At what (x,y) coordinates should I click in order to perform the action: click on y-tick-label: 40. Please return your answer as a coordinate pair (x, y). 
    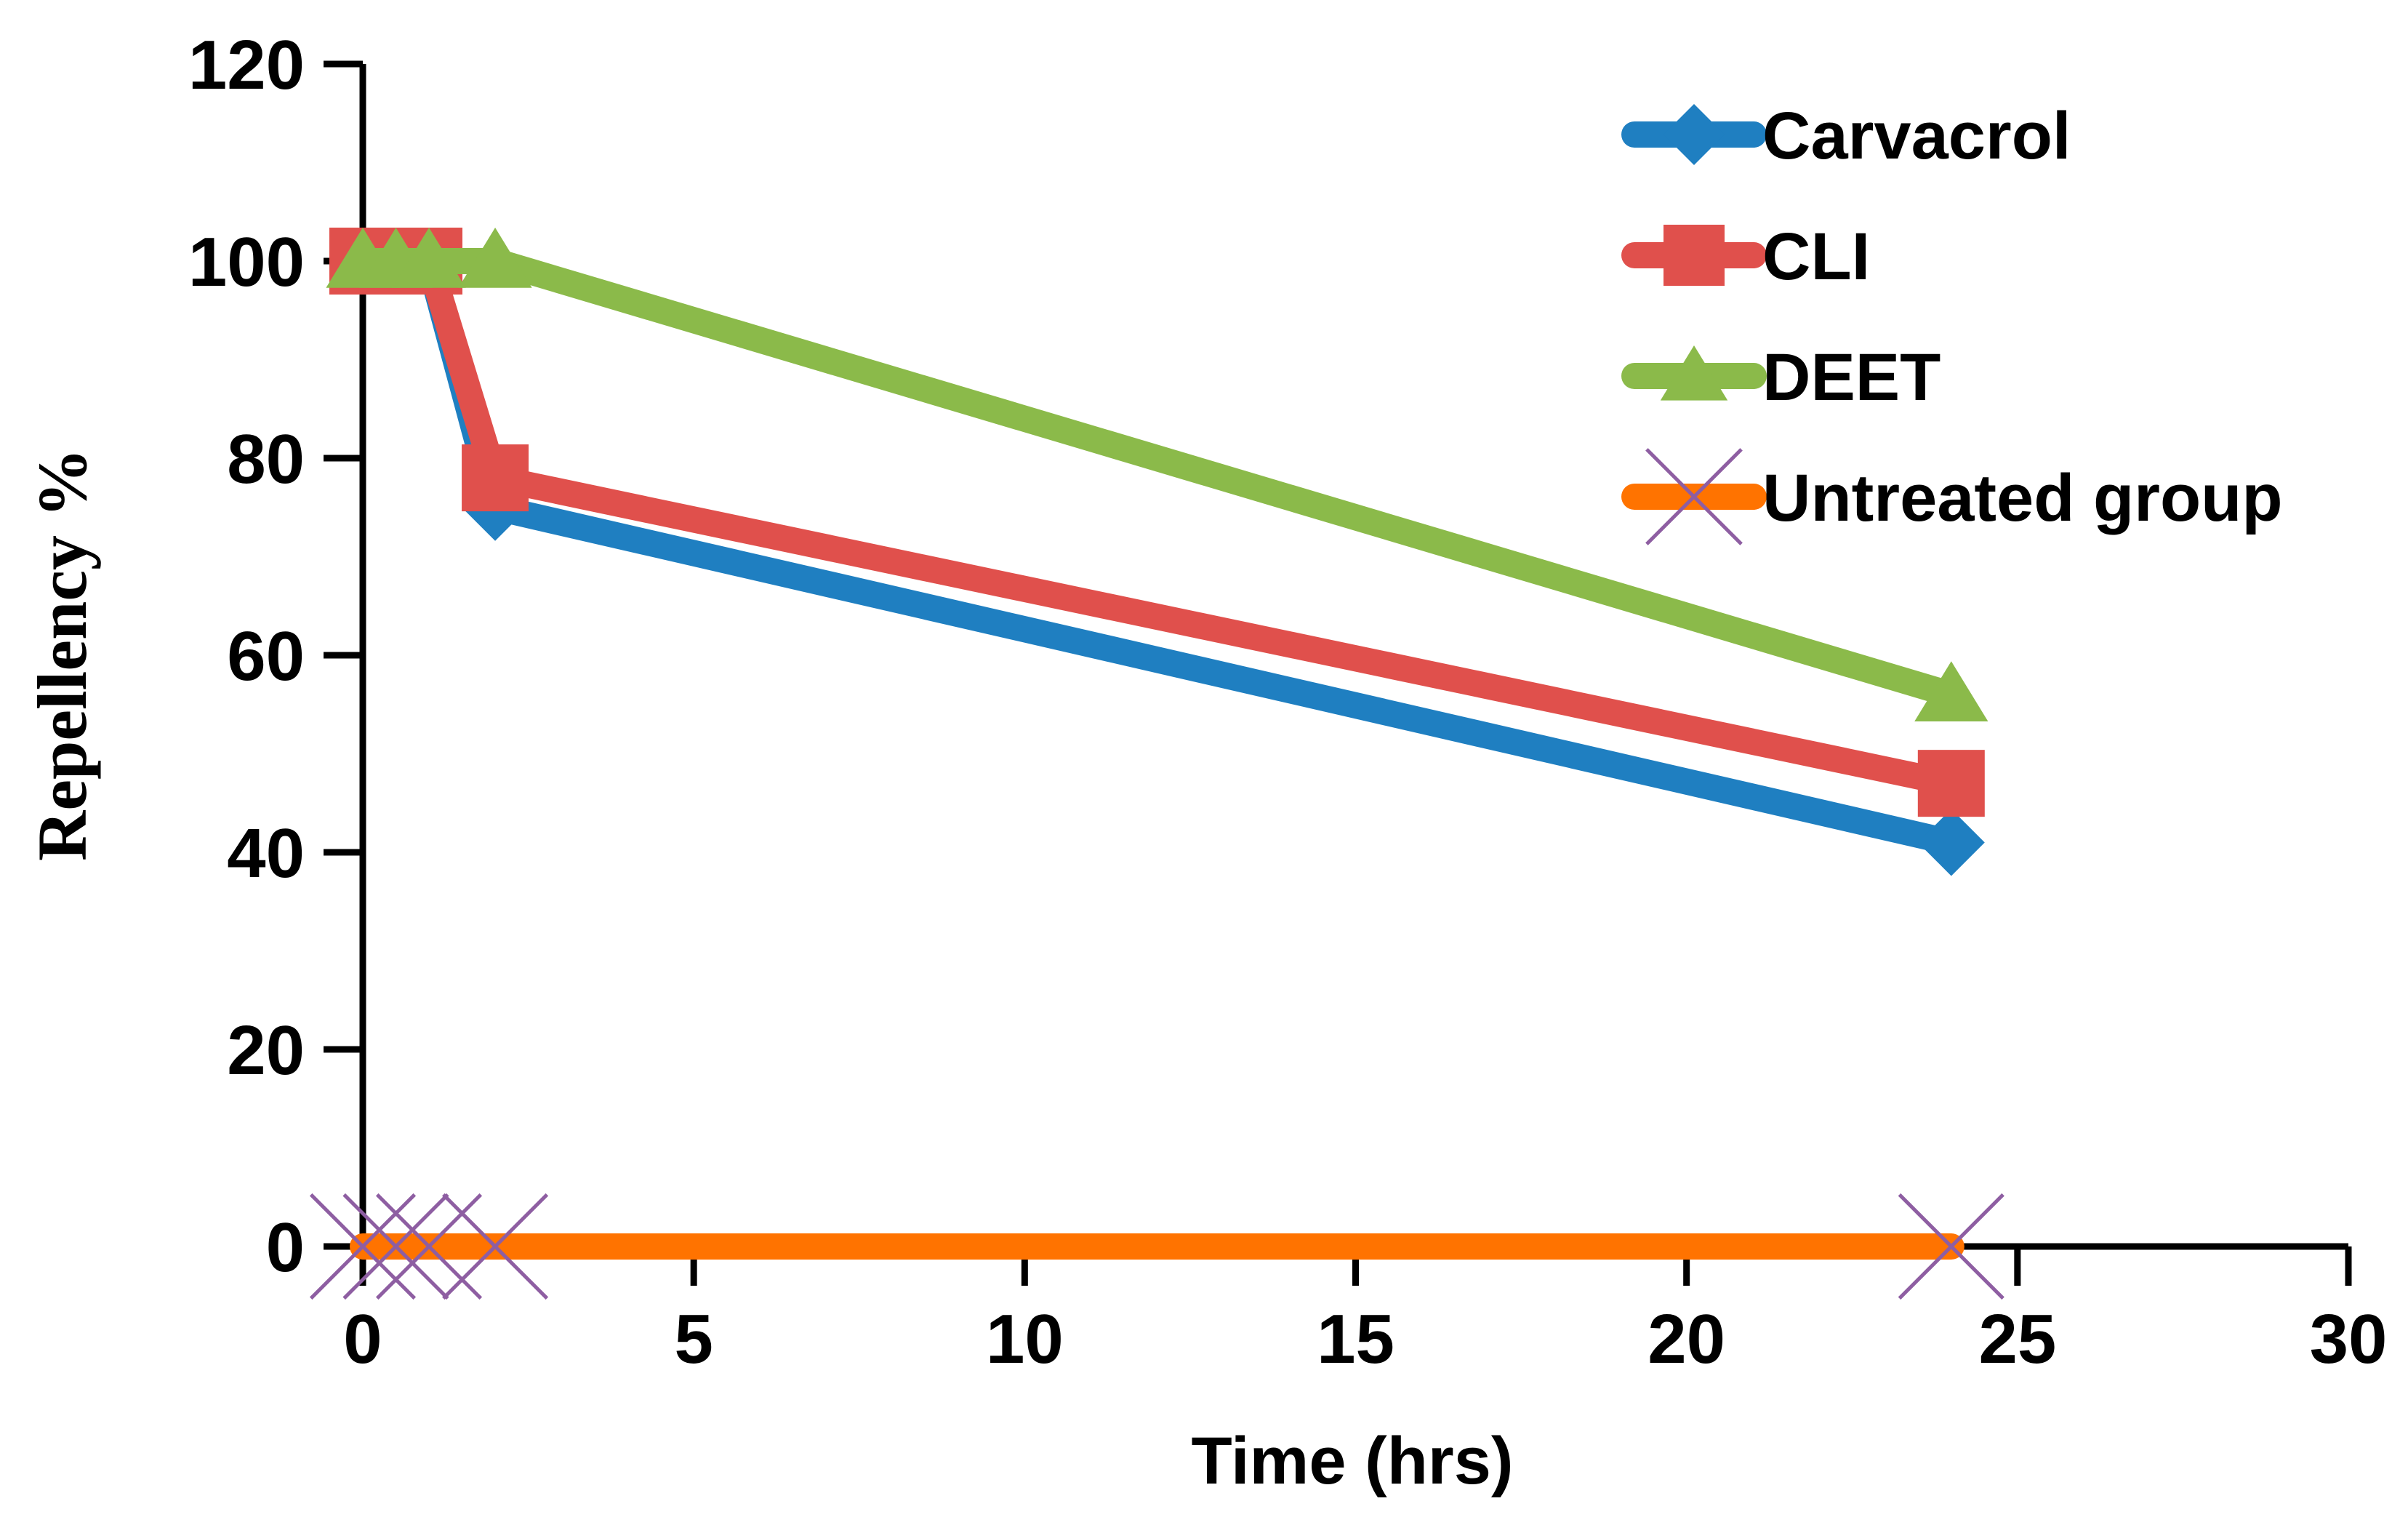
    Looking at the image, I should click on (266, 853).